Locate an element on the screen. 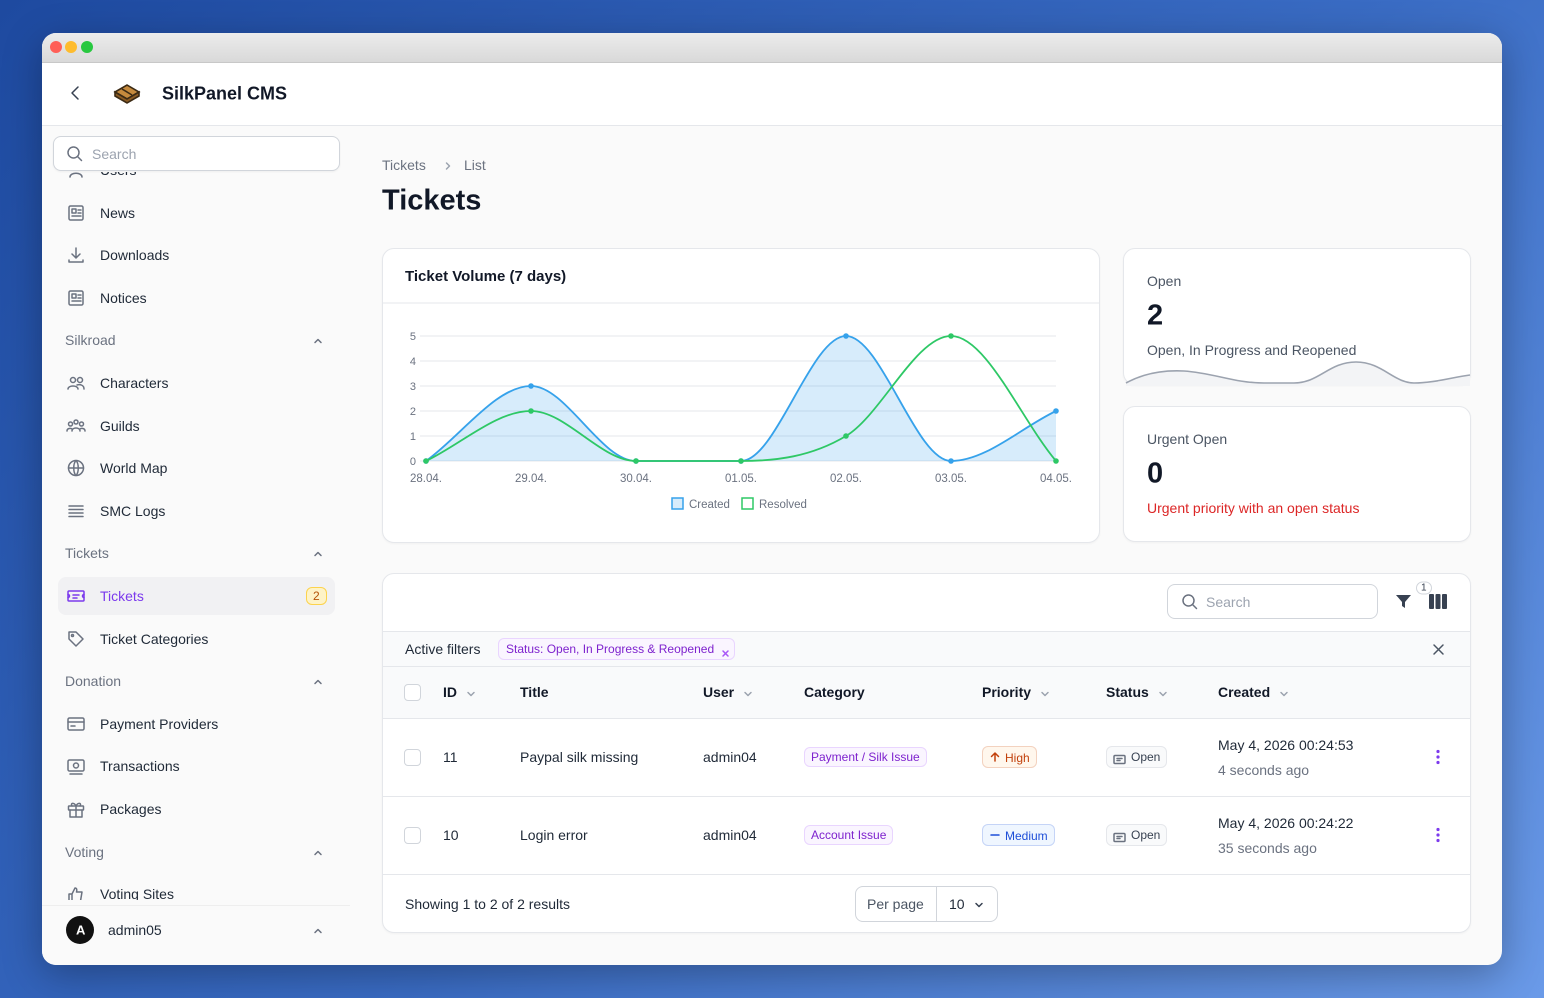  column-header: Priority is located at coordinates (1007, 692).